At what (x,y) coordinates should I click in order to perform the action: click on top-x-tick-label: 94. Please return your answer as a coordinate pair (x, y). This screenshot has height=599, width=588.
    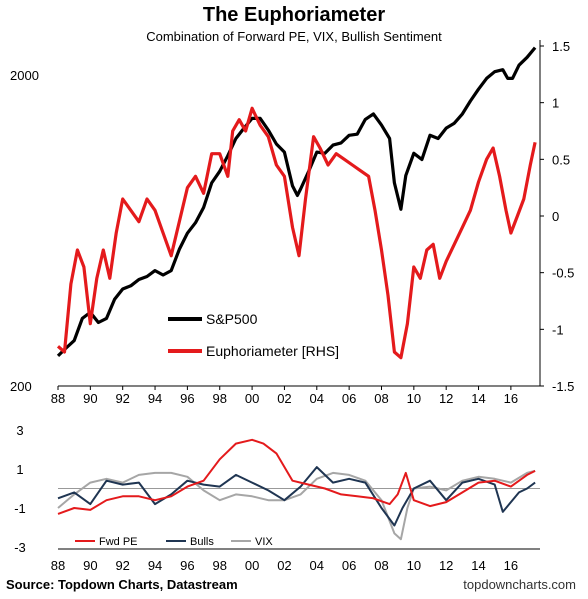
    Looking at the image, I should click on (155, 398).